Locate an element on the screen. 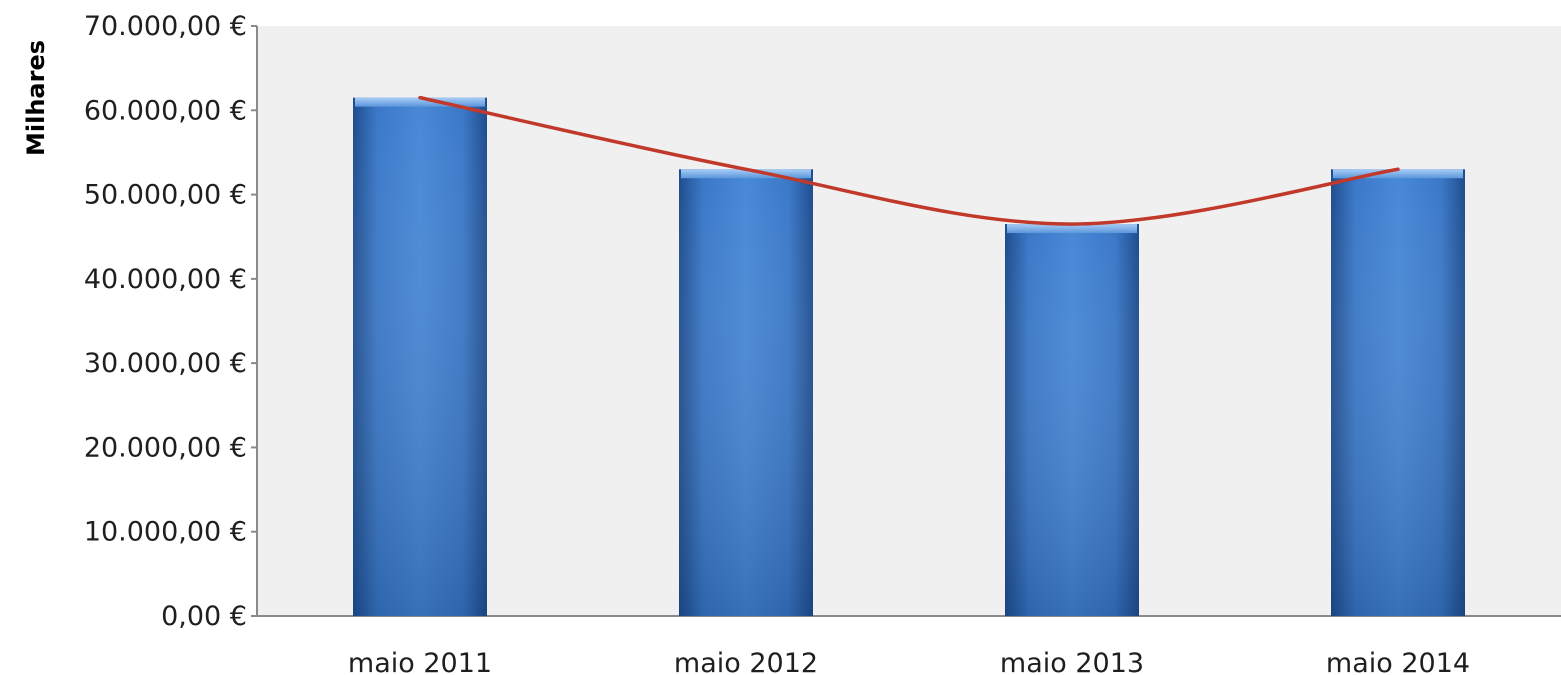 The image size is (1561, 675). x-category-label: maio 2011 is located at coordinates (420, 661).